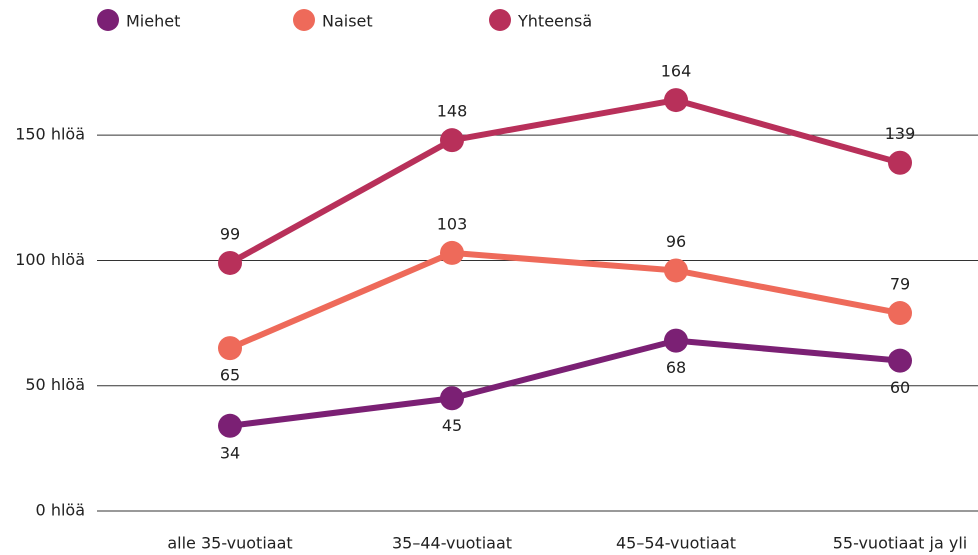 The height and width of the screenshot is (555, 978). What do you see at coordinates (676, 367) in the screenshot?
I see `data-label: 68` at bounding box center [676, 367].